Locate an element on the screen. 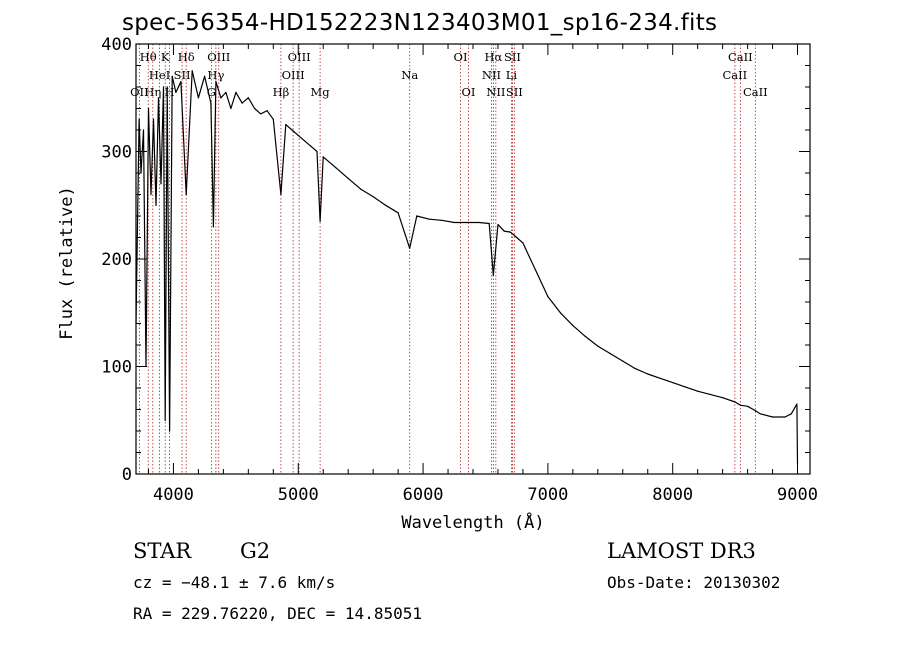 The image size is (900, 649). line-label-21: SII is located at coordinates (512, 57).